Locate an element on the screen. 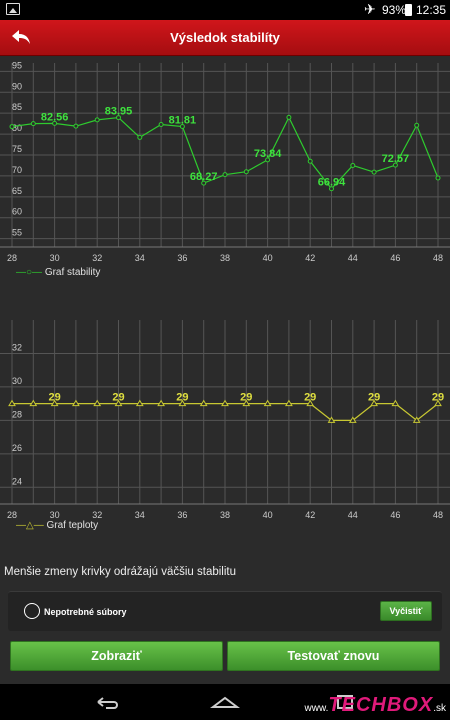  cleanup-label: Nepotrebné súbory is located at coordinates (85, 612).